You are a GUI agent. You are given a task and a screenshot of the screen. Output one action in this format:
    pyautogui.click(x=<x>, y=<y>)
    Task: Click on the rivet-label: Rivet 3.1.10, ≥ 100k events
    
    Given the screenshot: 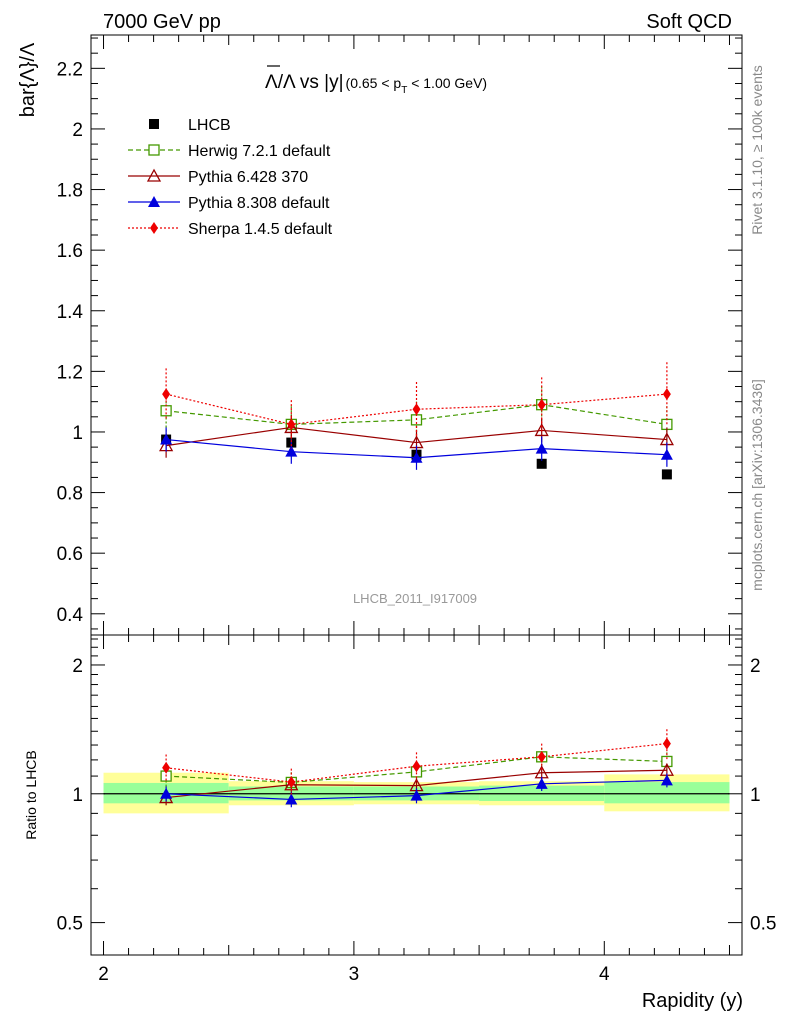 What is the action you would take?
    pyautogui.click(x=757, y=150)
    